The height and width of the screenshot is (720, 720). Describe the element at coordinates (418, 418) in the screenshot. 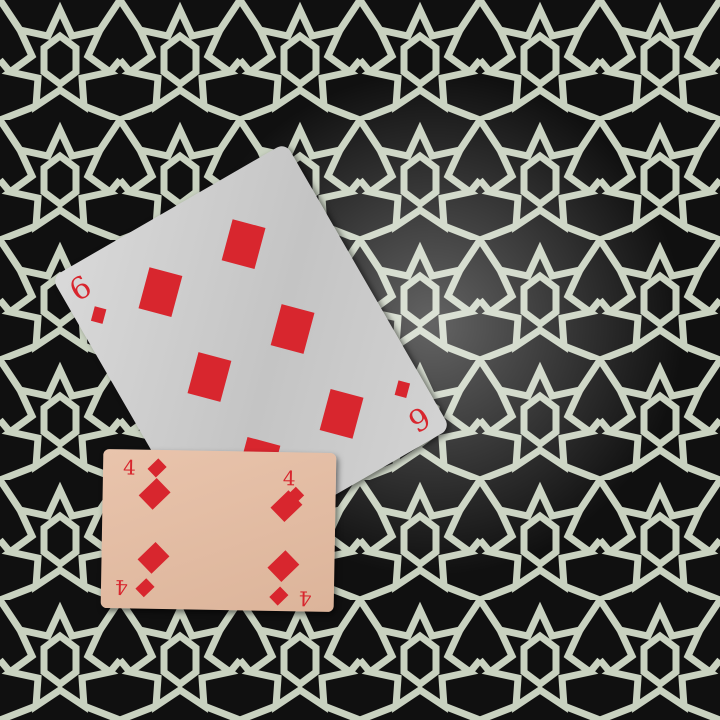

I see `card-rank-bottom: 6` at that location.